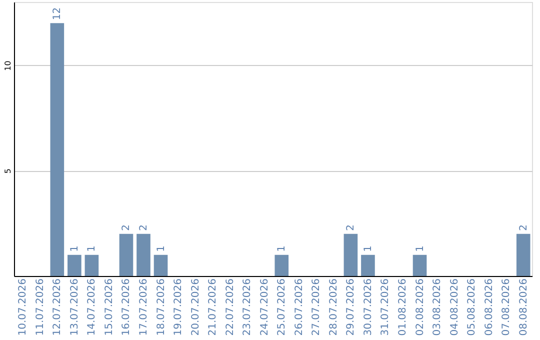  I want to click on x-tick-label: 31.07.2026, so click(386, 307).